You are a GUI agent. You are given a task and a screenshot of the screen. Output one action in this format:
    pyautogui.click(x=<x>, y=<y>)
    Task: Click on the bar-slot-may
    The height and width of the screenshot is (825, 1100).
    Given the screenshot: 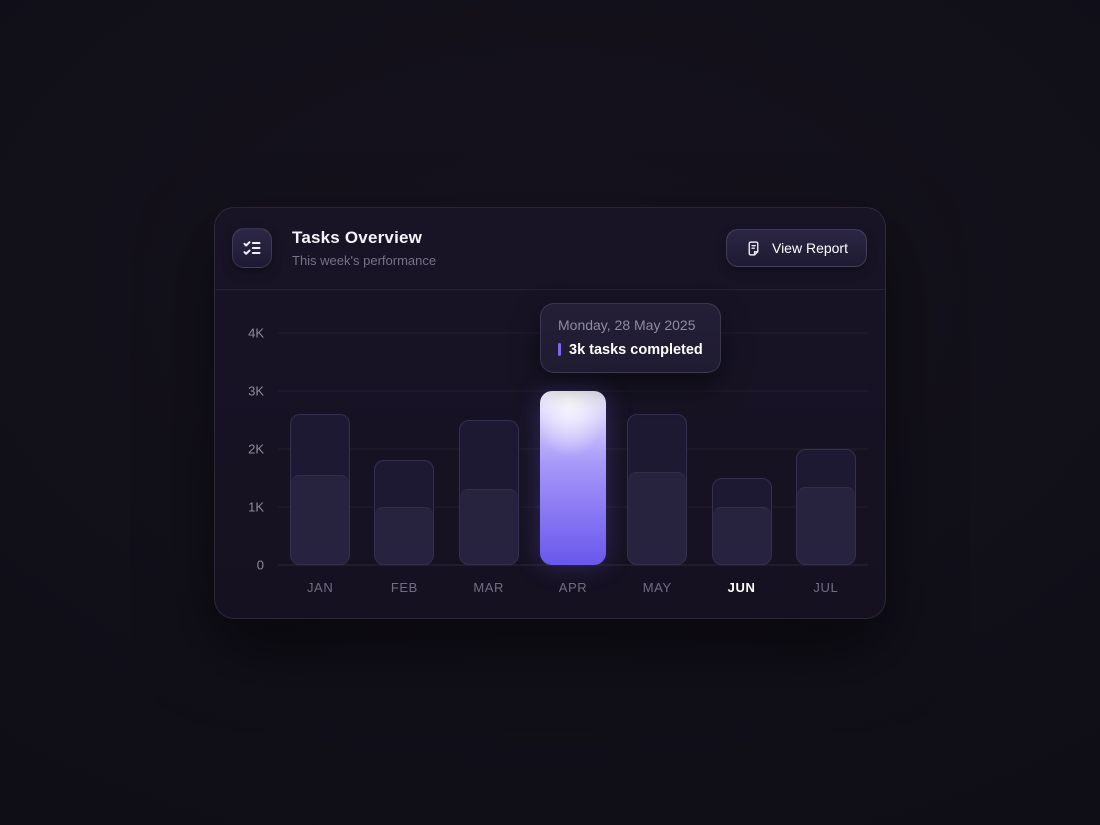 What is the action you would take?
    pyautogui.click(x=657, y=449)
    